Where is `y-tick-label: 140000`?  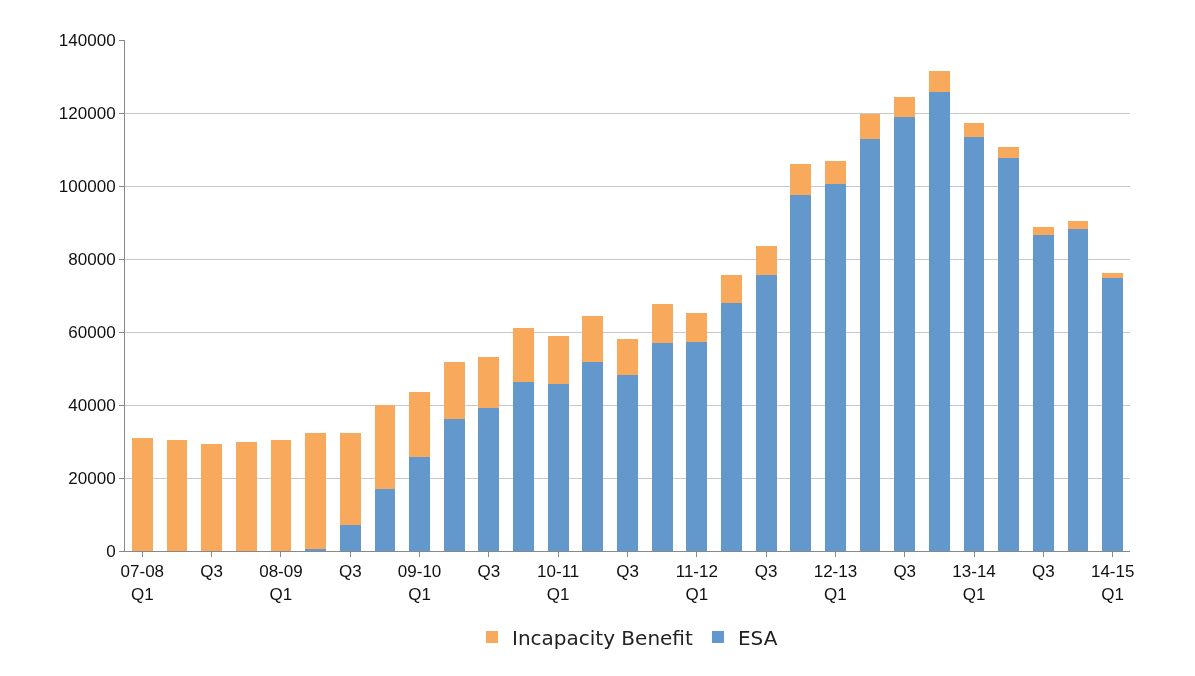 y-tick-label: 140000 is located at coordinates (87, 40).